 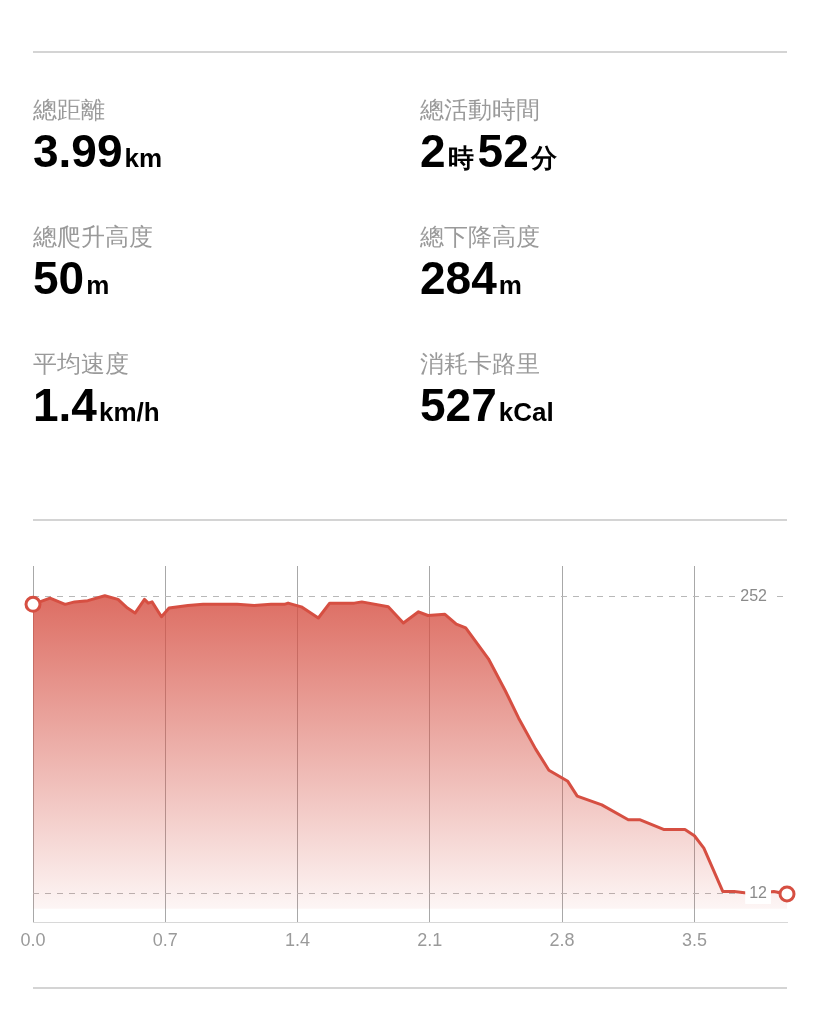 I want to click on y-tick-label: 252, so click(x=754, y=596).